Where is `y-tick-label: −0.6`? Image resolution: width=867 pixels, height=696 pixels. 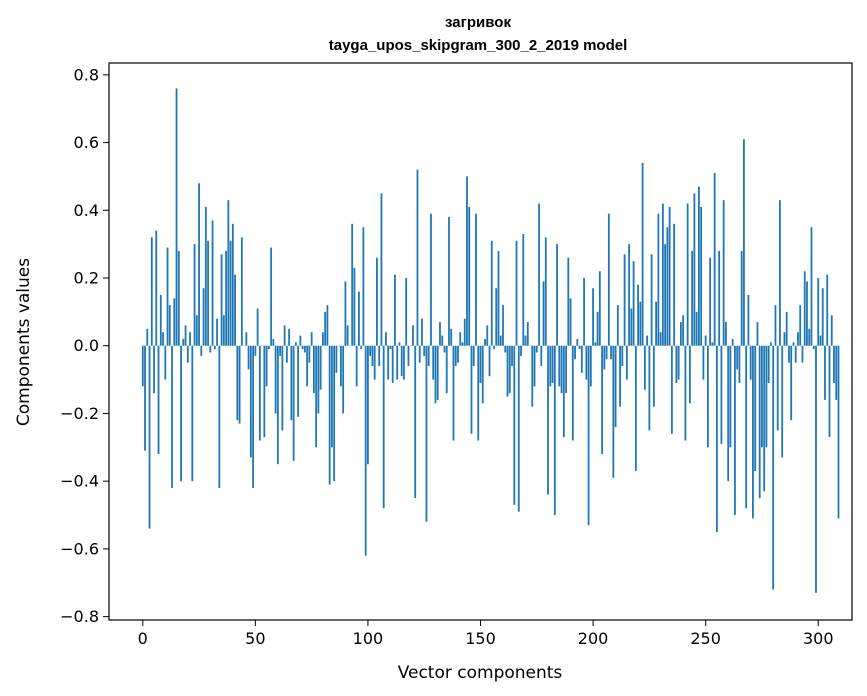 y-tick-label: −0.6 is located at coordinates (79, 548).